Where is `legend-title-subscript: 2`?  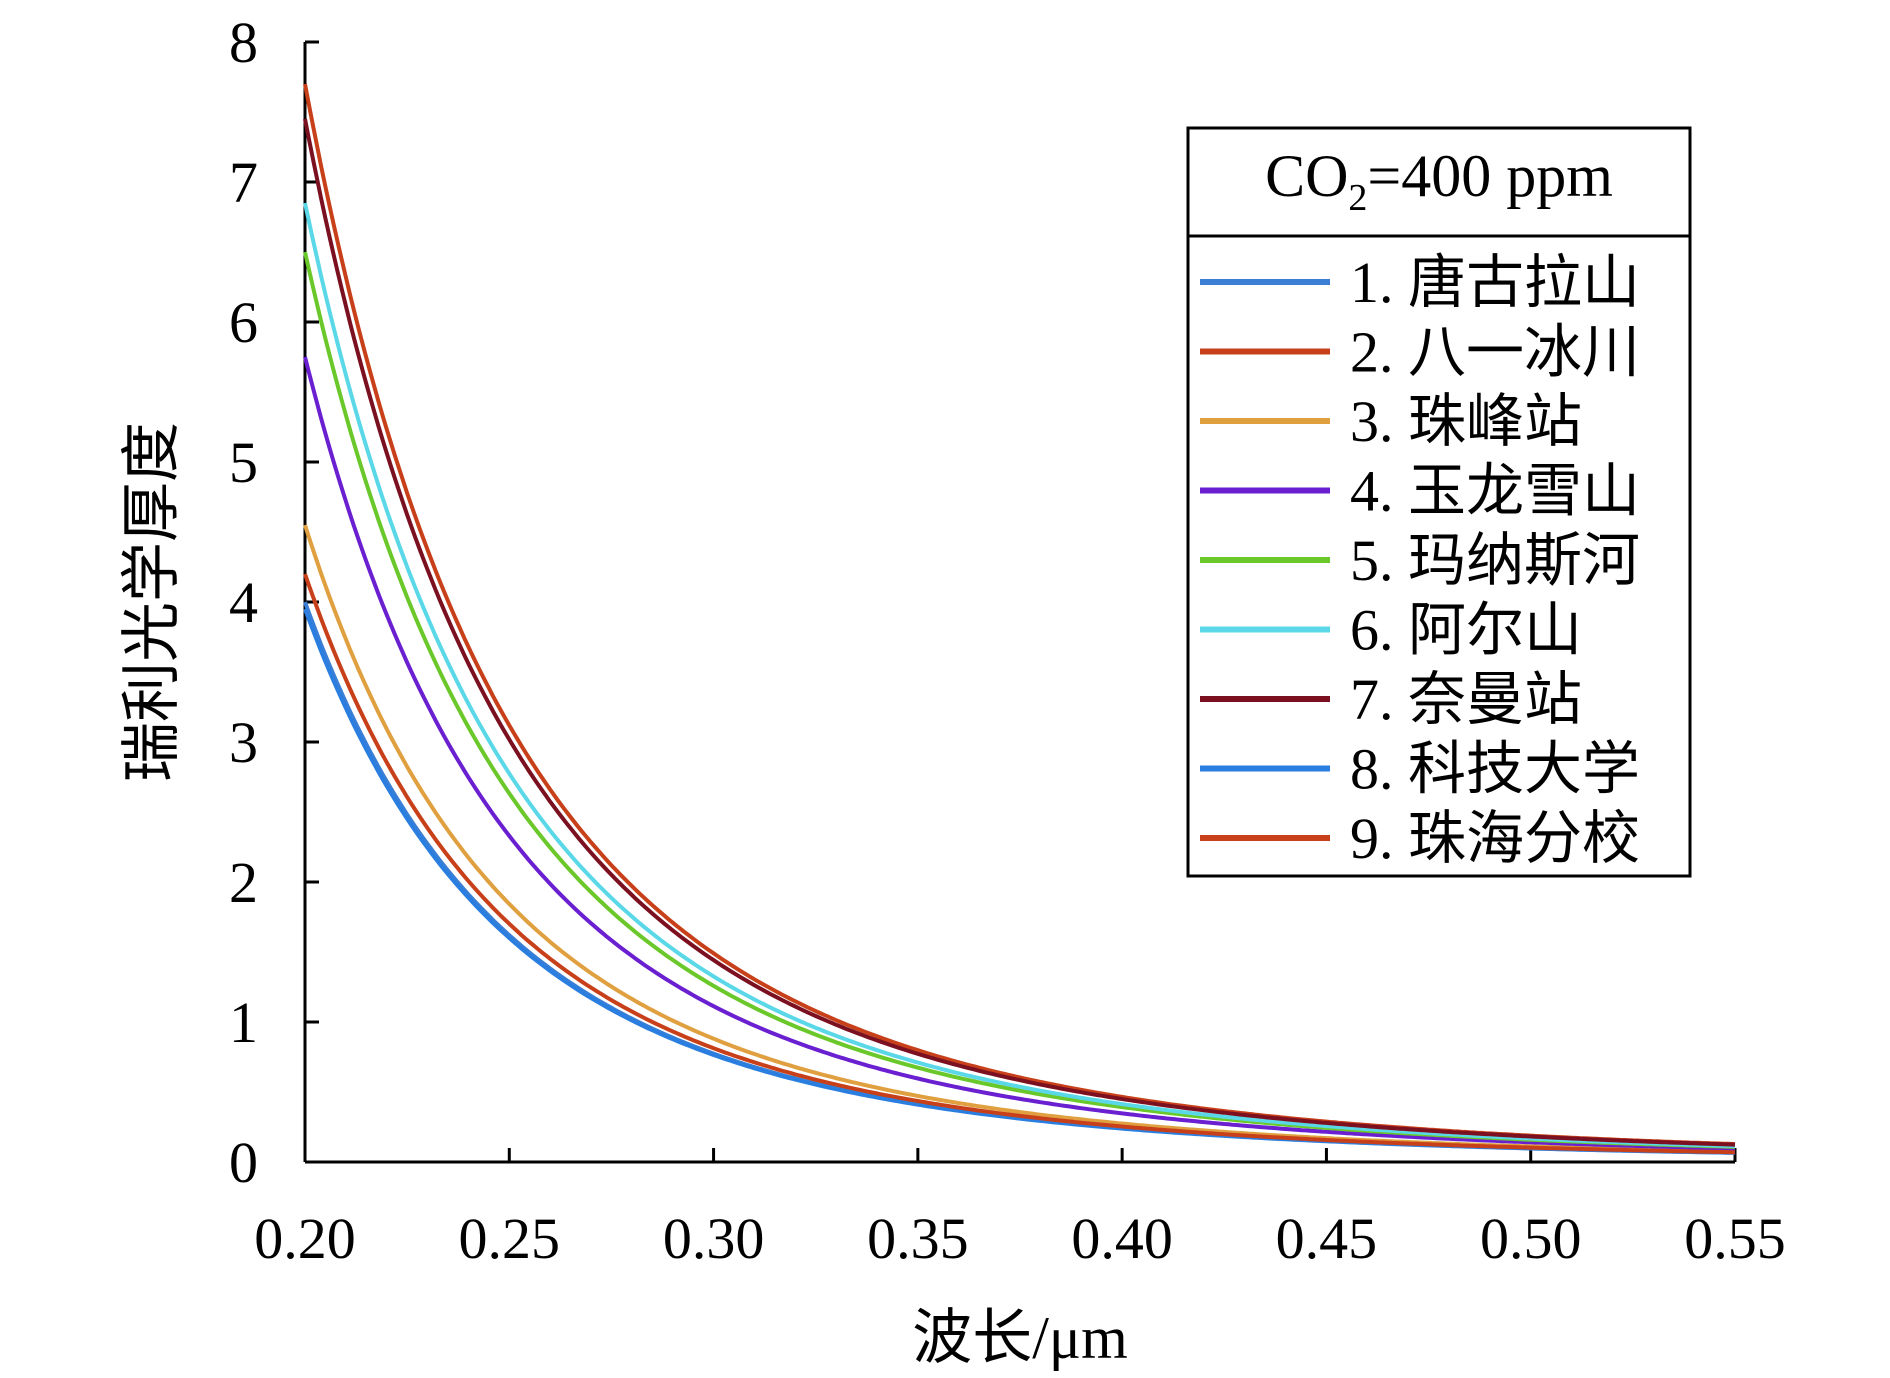 legend-title-subscript: 2 is located at coordinates (1357, 198).